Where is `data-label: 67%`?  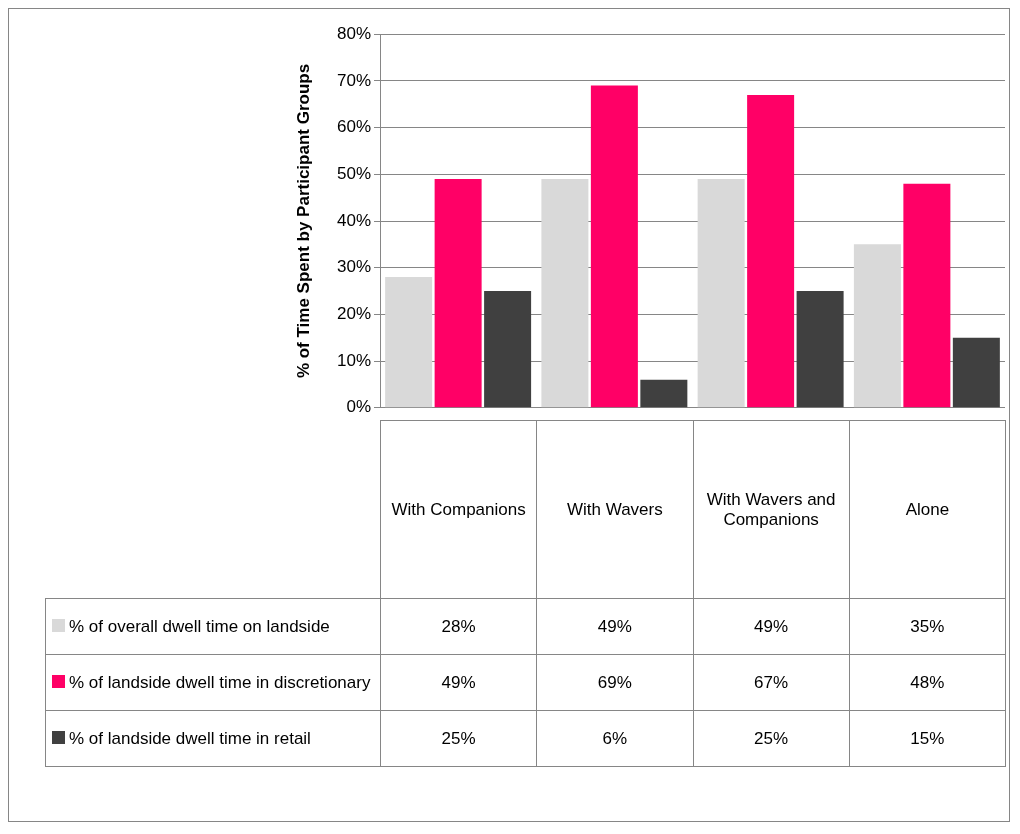
data-label: 67% is located at coordinates (771, 682).